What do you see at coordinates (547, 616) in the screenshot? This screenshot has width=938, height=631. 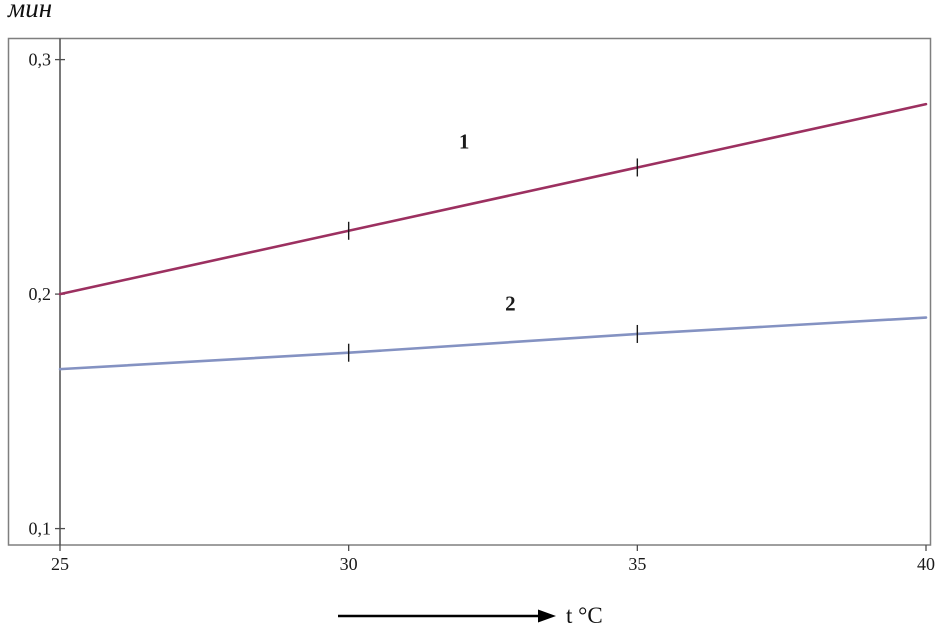 I see `arrow-head` at bounding box center [547, 616].